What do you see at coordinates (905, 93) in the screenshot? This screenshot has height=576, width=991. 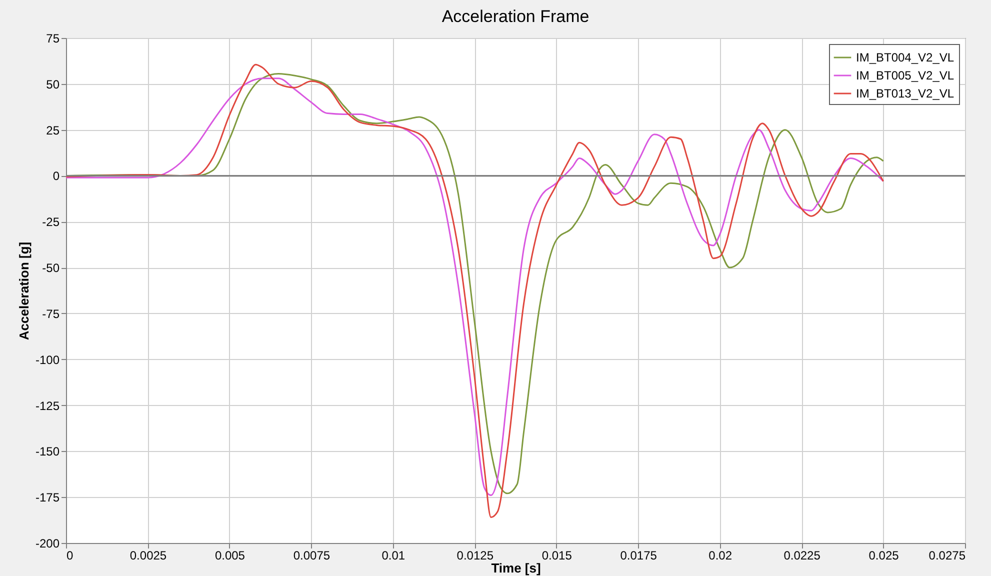 I see `legend-label: IM_BT013_V2_VL` at bounding box center [905, 93].